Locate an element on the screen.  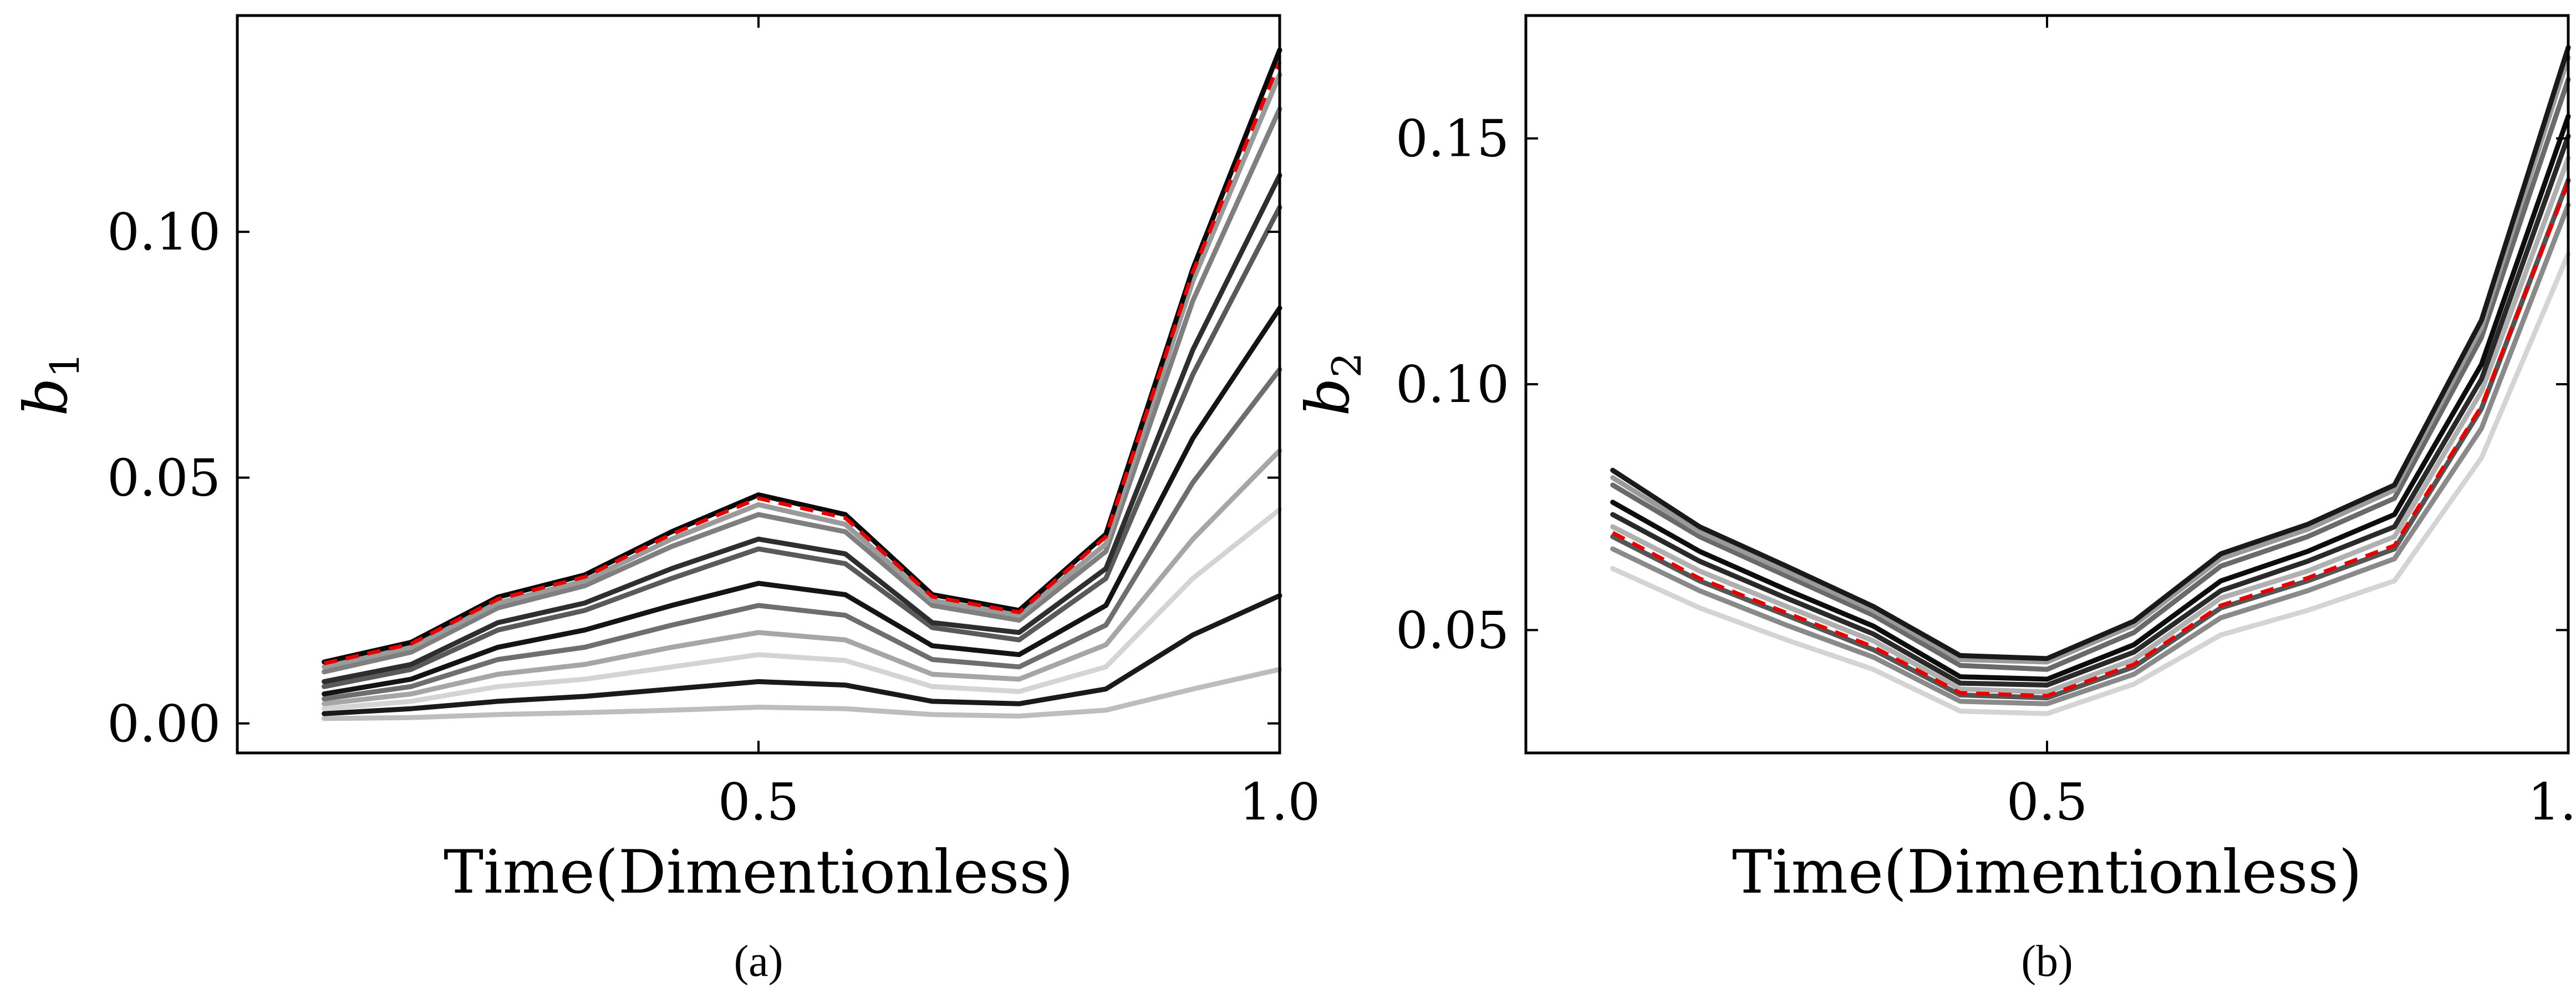
y-tick-label-a-2: 0.10 is located at coordinates (164, 232).